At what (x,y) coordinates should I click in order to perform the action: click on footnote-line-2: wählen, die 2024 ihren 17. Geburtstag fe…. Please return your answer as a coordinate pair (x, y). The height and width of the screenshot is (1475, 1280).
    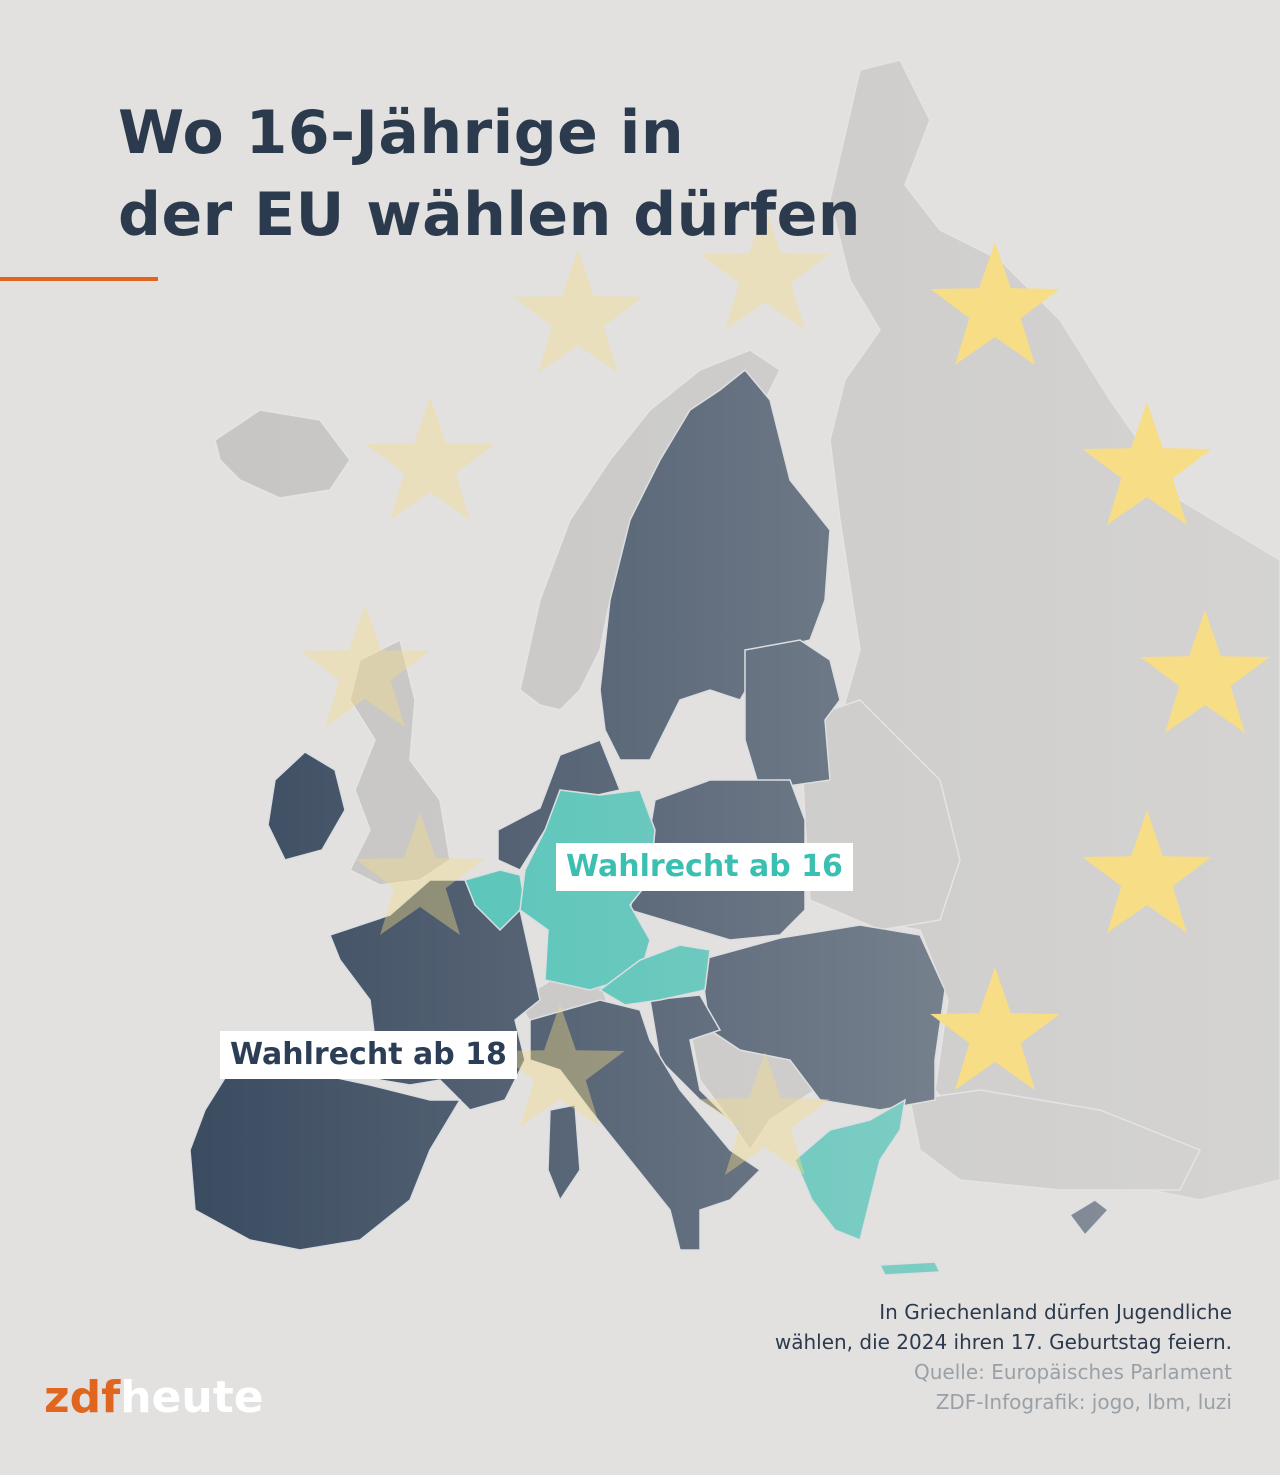
    Looking at the image, I should click on (1003, 1342).